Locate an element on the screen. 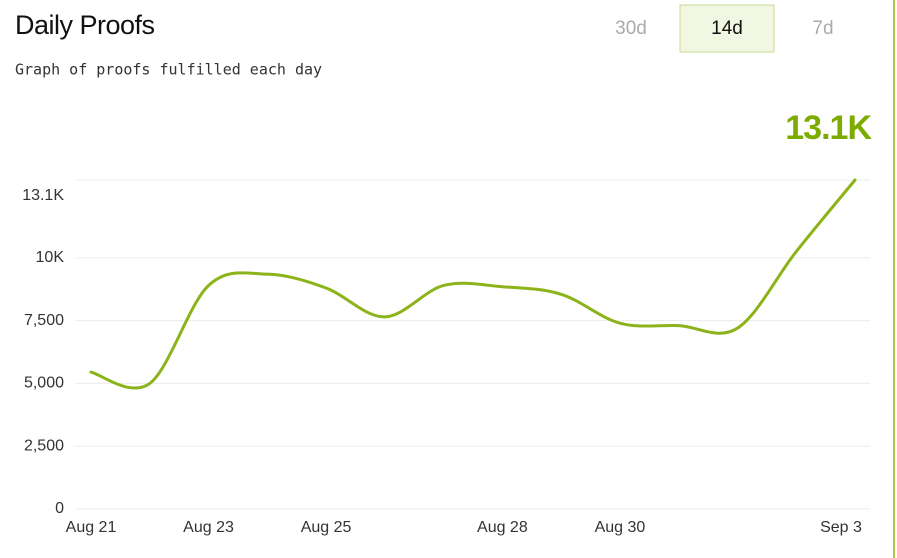 The image size is (897, 558). chart-title: Daily Proofs is located at coordinates (85, 25).